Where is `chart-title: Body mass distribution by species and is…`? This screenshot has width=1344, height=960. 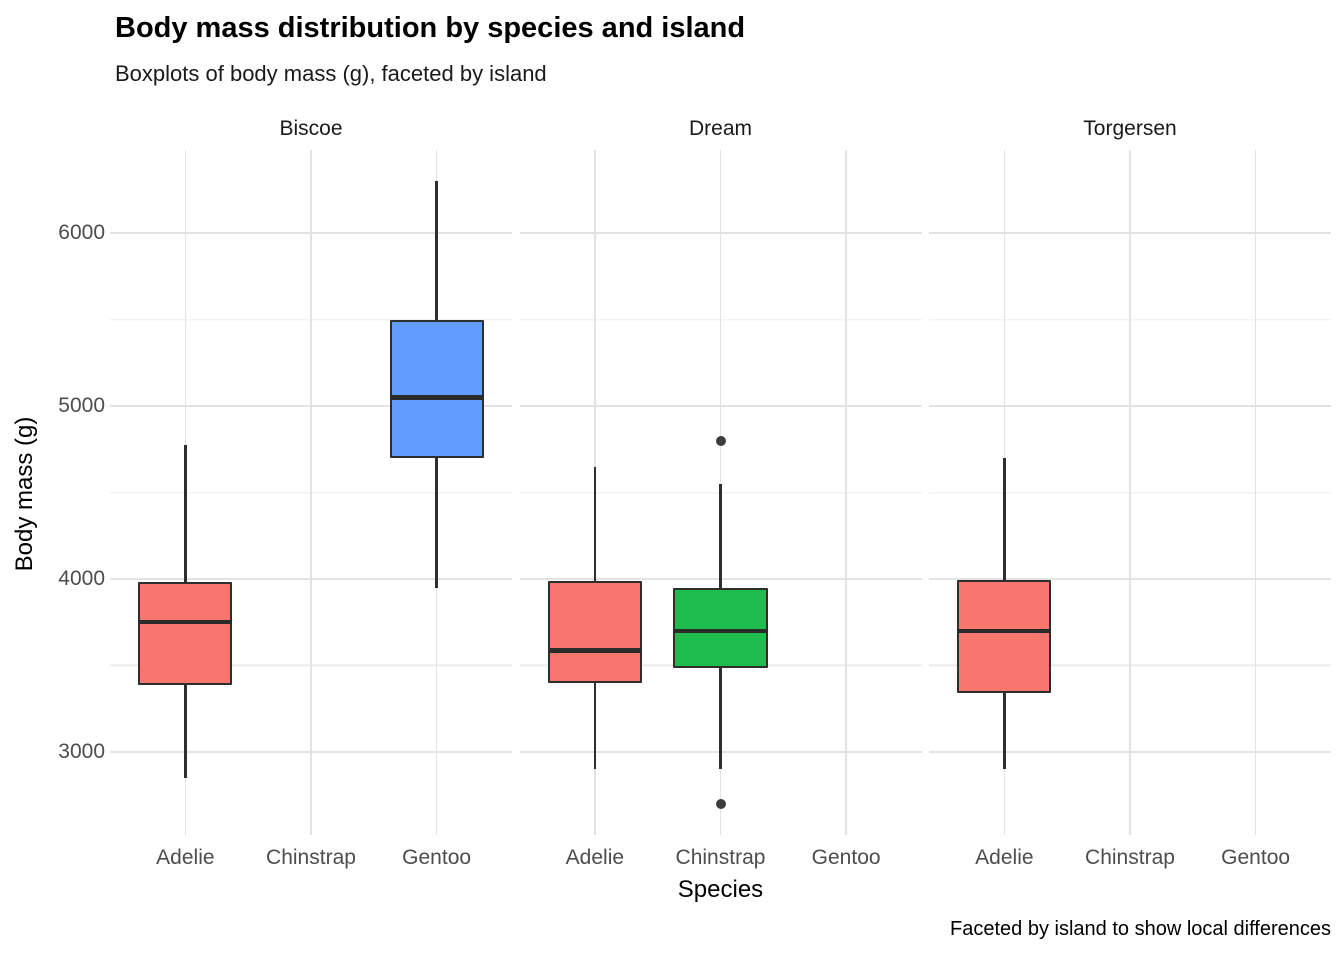 chart-title: Body mass distribution by species and is… is located at coordinates (430, 28).